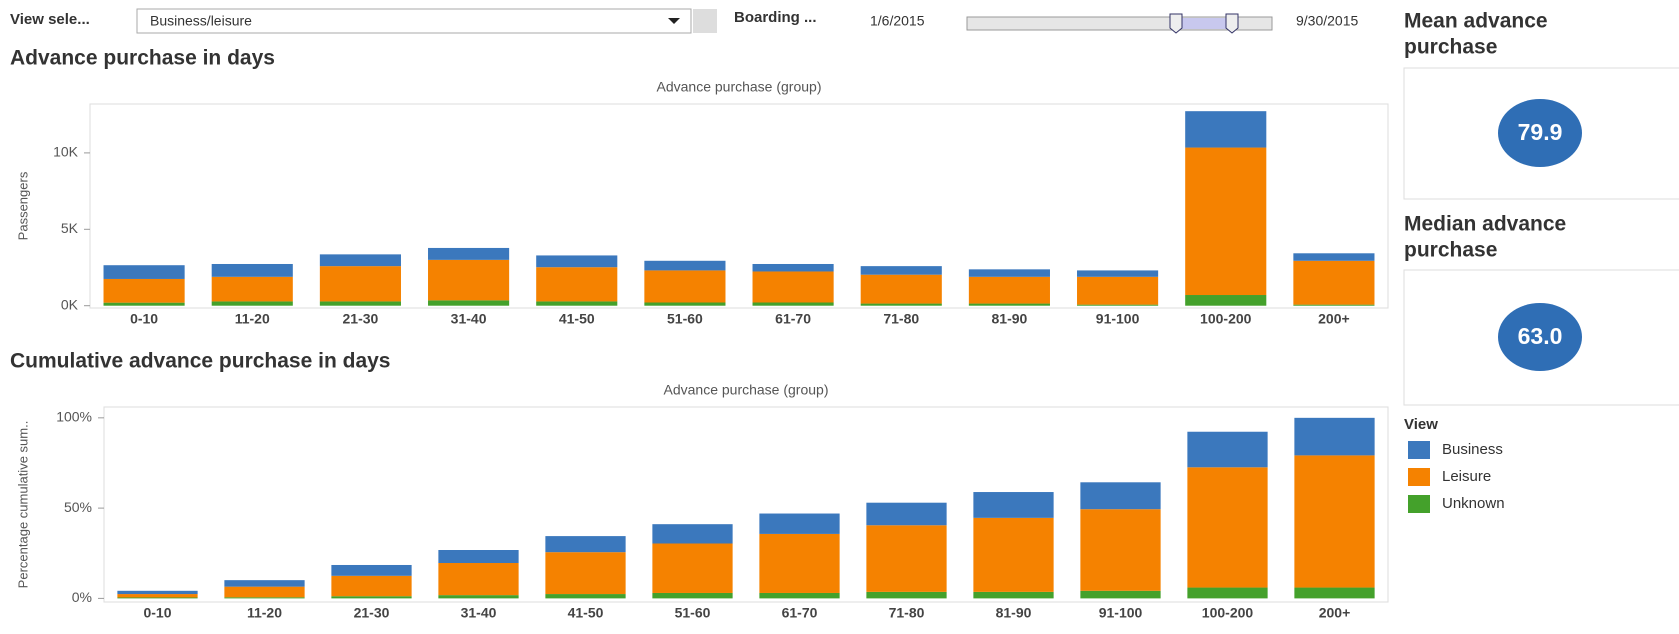 This screenshot has height=634, width=1679. Describe the element at coordinates (372, 613) in the screenshot. I see `x-tick-label: 21-30` at that location.